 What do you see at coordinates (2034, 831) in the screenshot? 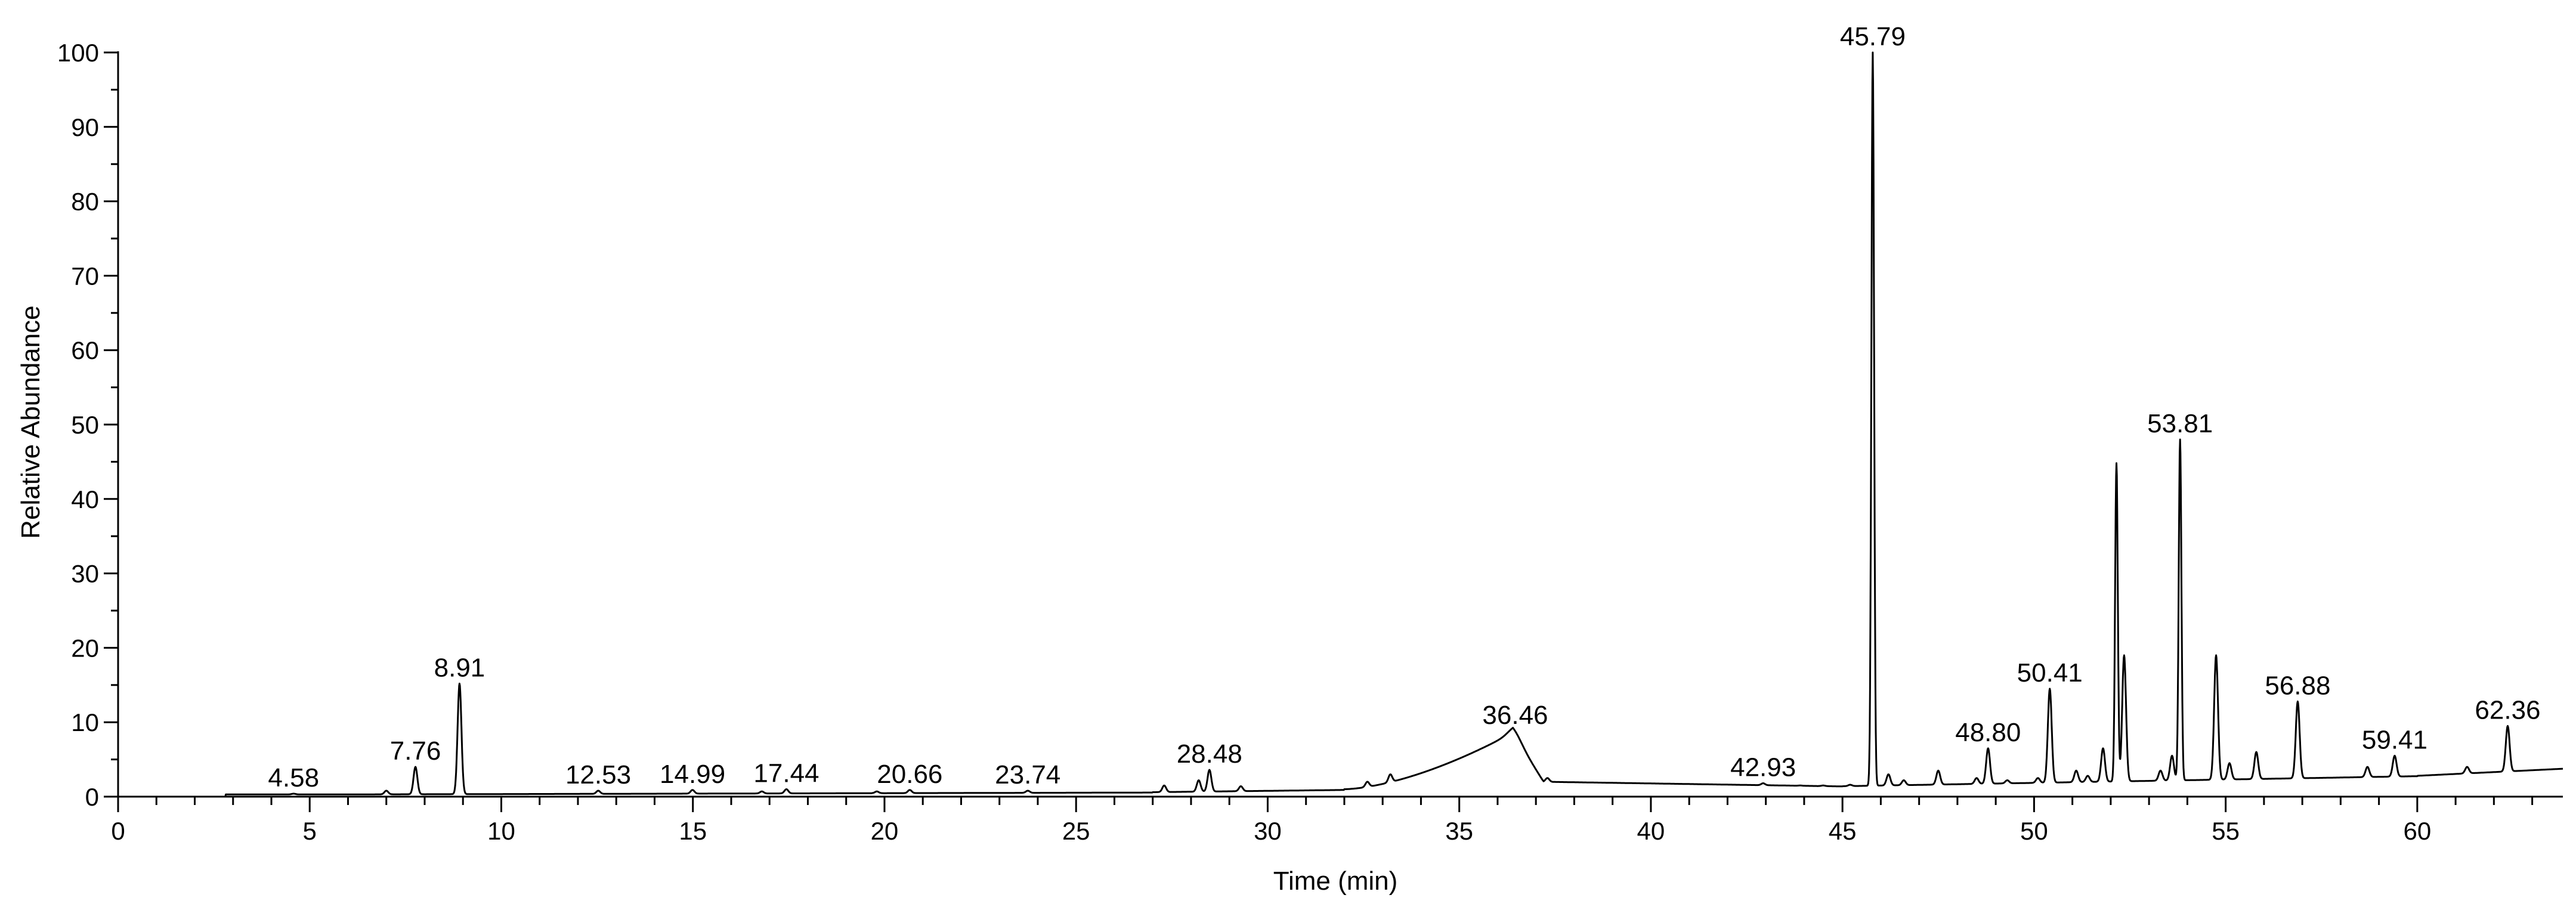
I see `x-tick-label: 50` at bounding box center [2034, 831].